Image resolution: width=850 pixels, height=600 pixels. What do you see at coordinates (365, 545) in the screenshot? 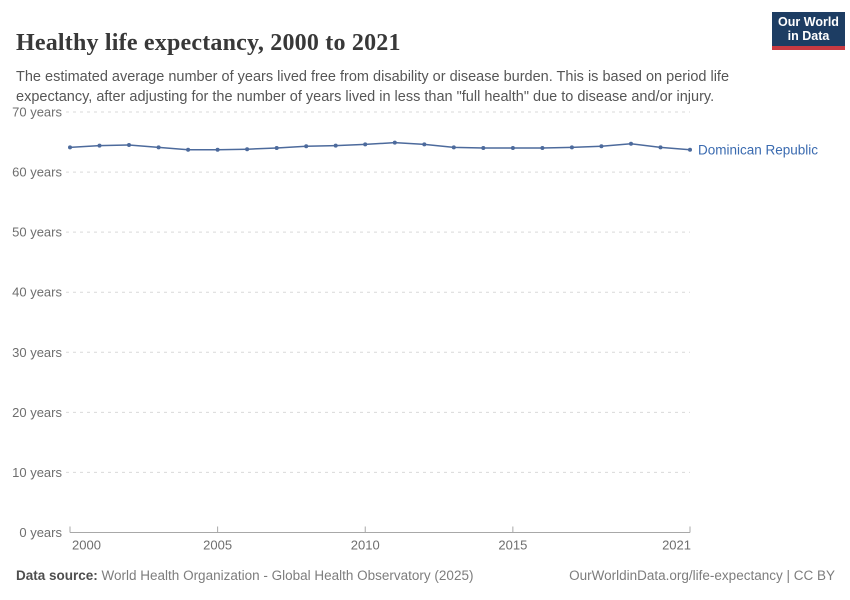
I see `x-axis-label-2010: 2010` at bounding box center [365, 545].